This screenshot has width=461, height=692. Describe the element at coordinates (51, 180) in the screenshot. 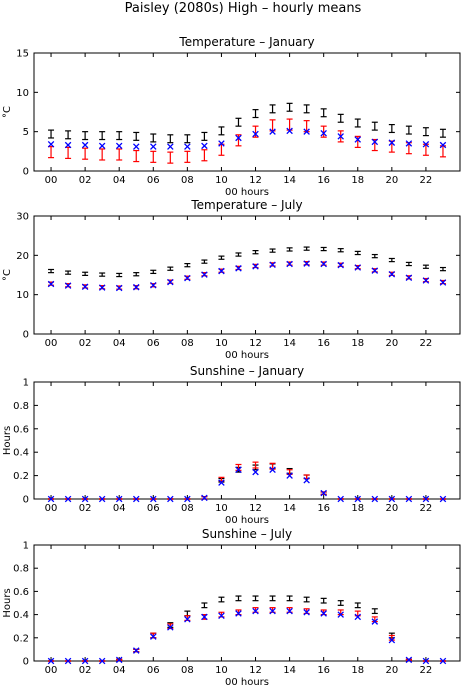

I see `x-tick-label: 00` at that location.